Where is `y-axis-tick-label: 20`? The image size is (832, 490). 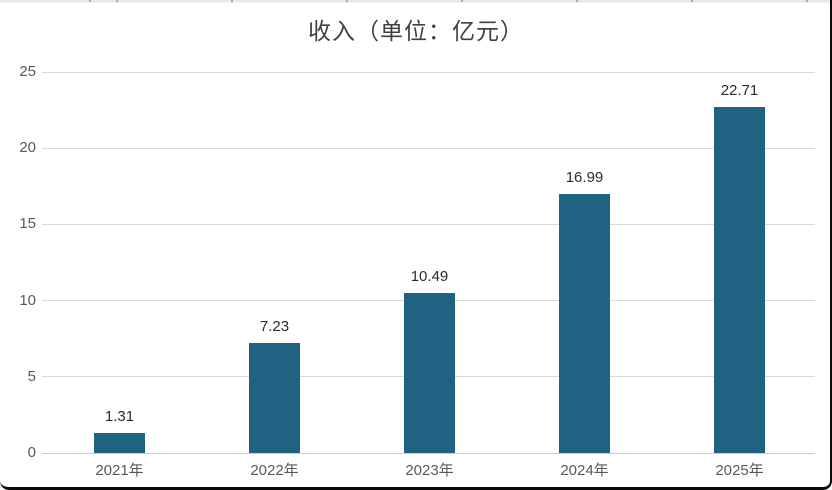
y-axis-tick-label: 20 is located at coordinates (27, 148).